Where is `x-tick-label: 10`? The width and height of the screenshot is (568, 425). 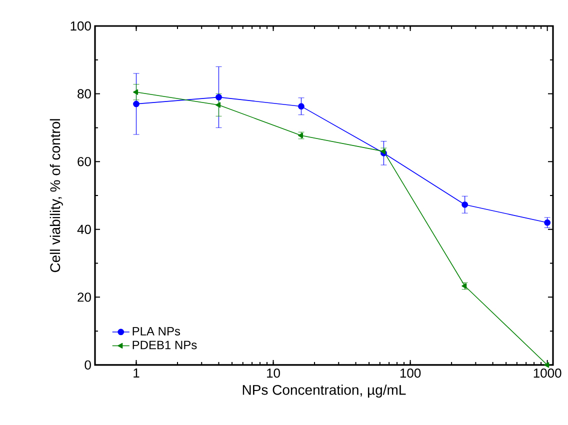 x-tick-label: 10 is located at coordinates (273, 373).